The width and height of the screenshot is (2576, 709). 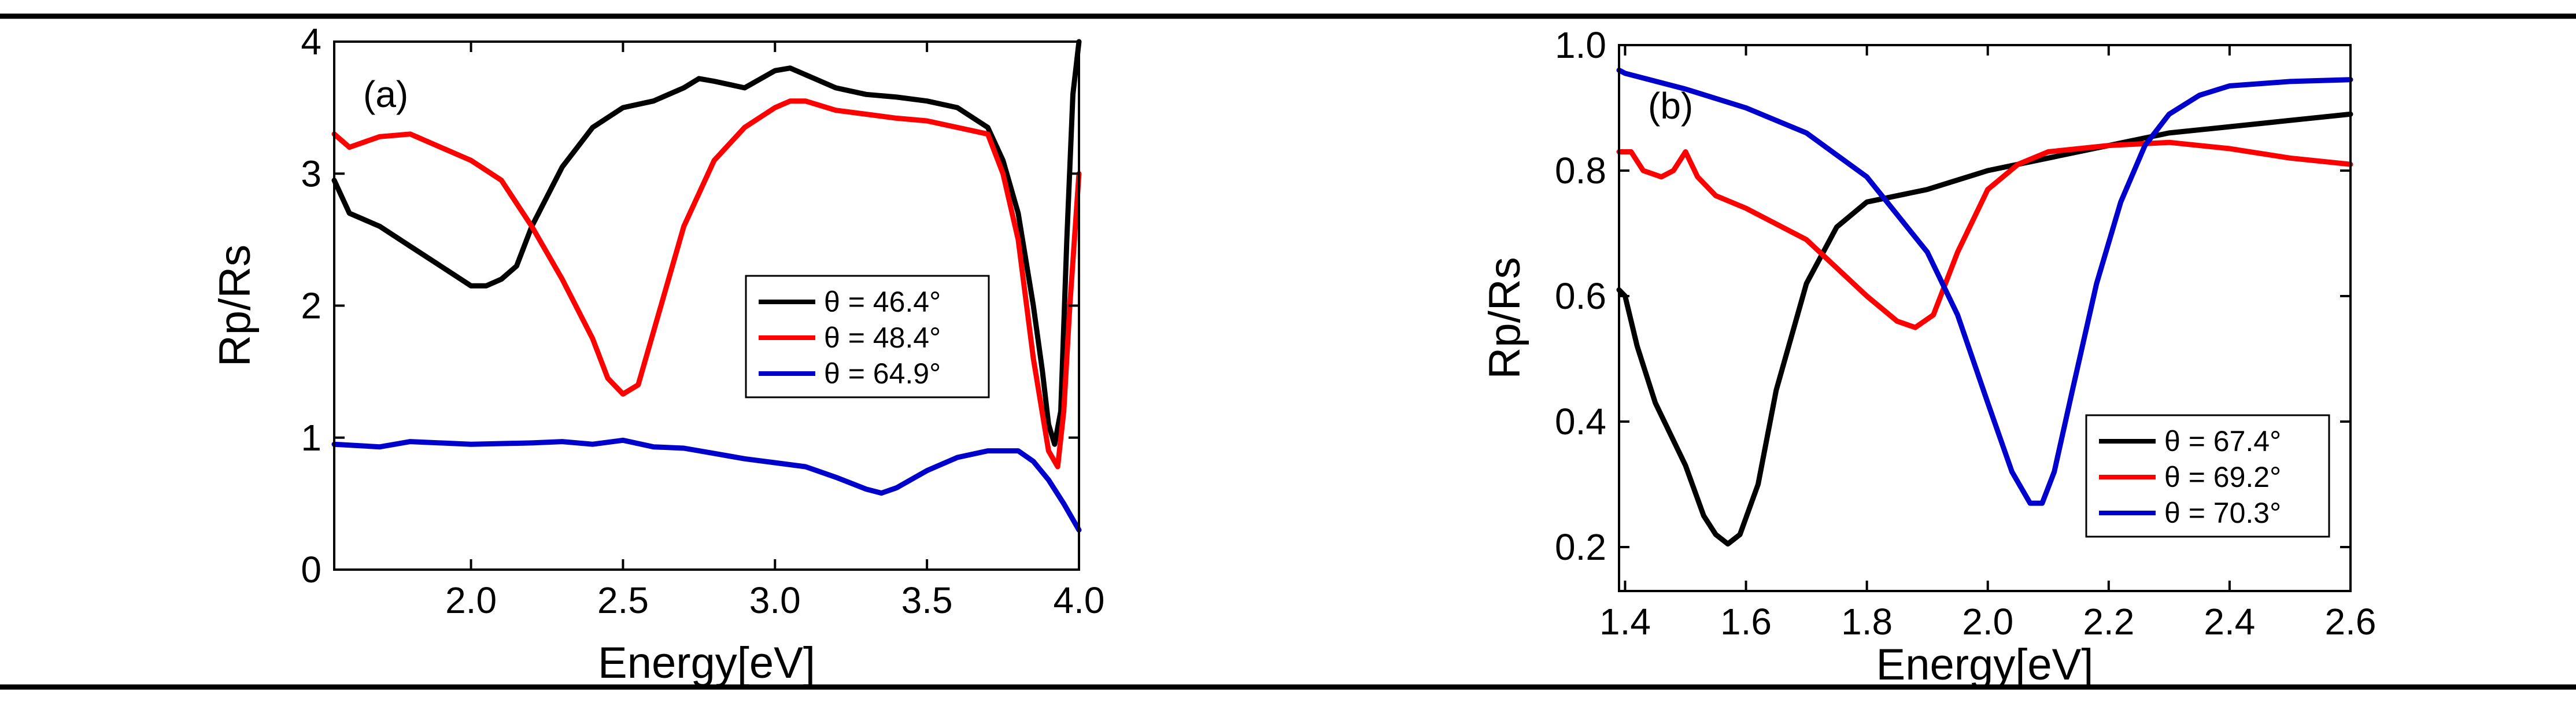 What do you see at coordinates (311, 438) in the screenshot?
I see `y-tick-label: 1` at bounding box center [311, 438].